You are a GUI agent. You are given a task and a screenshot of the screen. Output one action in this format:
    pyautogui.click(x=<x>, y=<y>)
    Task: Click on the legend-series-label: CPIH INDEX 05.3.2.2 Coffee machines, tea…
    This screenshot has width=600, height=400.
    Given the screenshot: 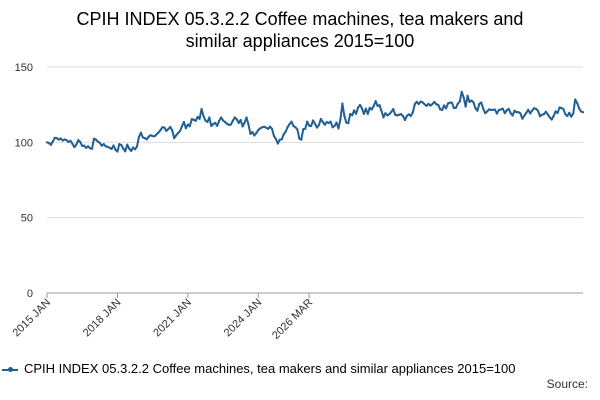 What is the action you would take?
    pyautogui.click(x=270, y=368)
    